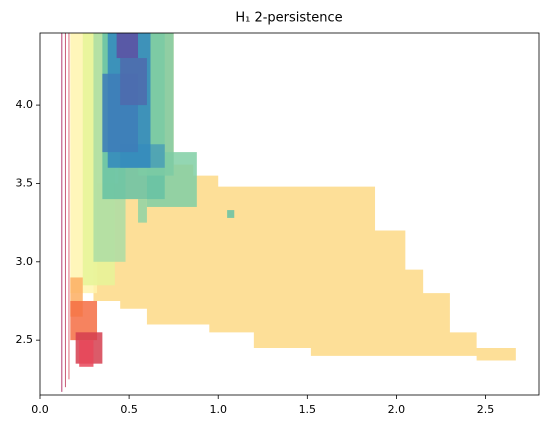 This screenshot has width=547, height=439. I want to click on x-tick-label: 2.5, so click(486, 409).